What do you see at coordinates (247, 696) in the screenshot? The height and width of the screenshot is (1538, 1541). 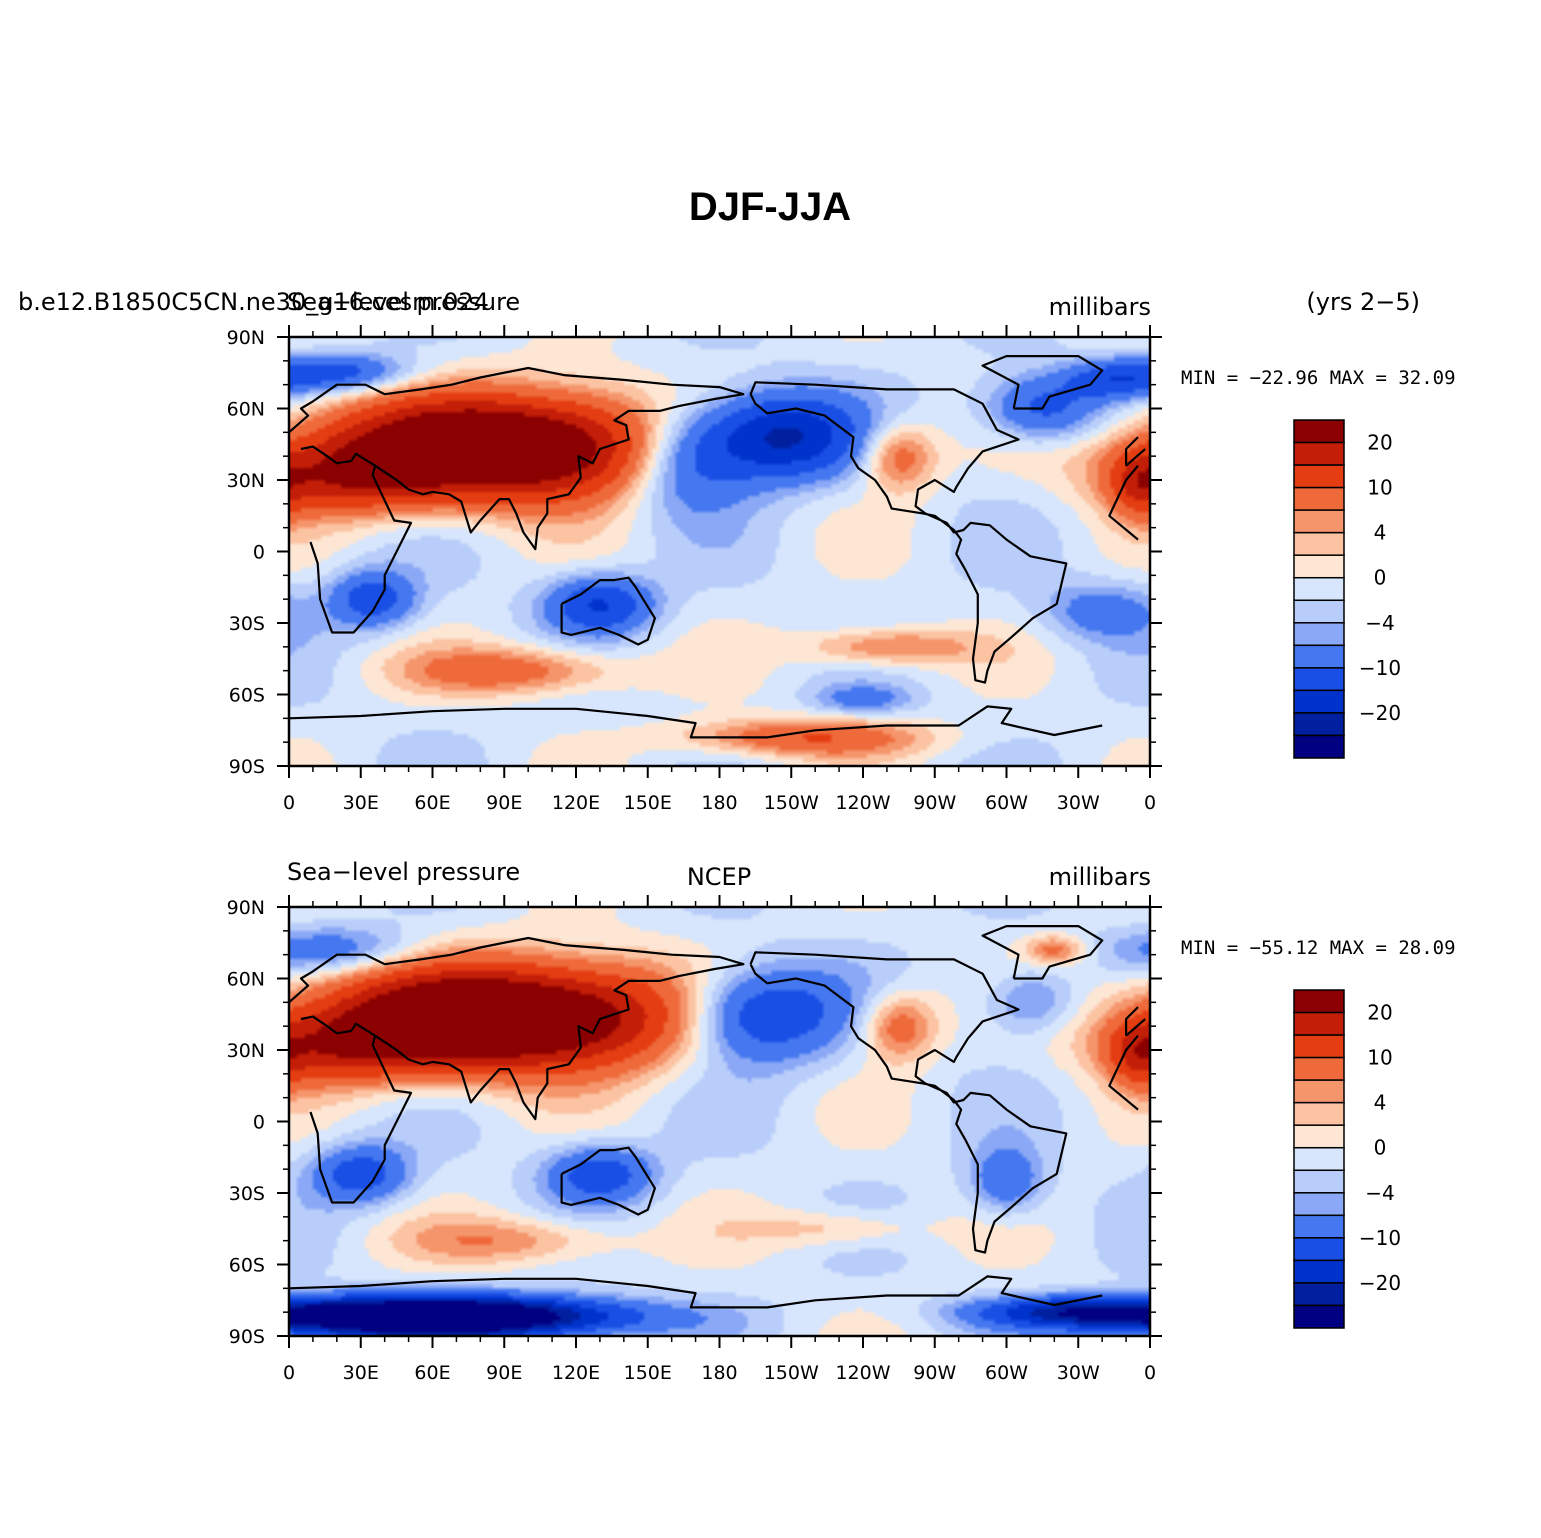 I see `y-tick-label: 60S` at bounding box center [247, 696].